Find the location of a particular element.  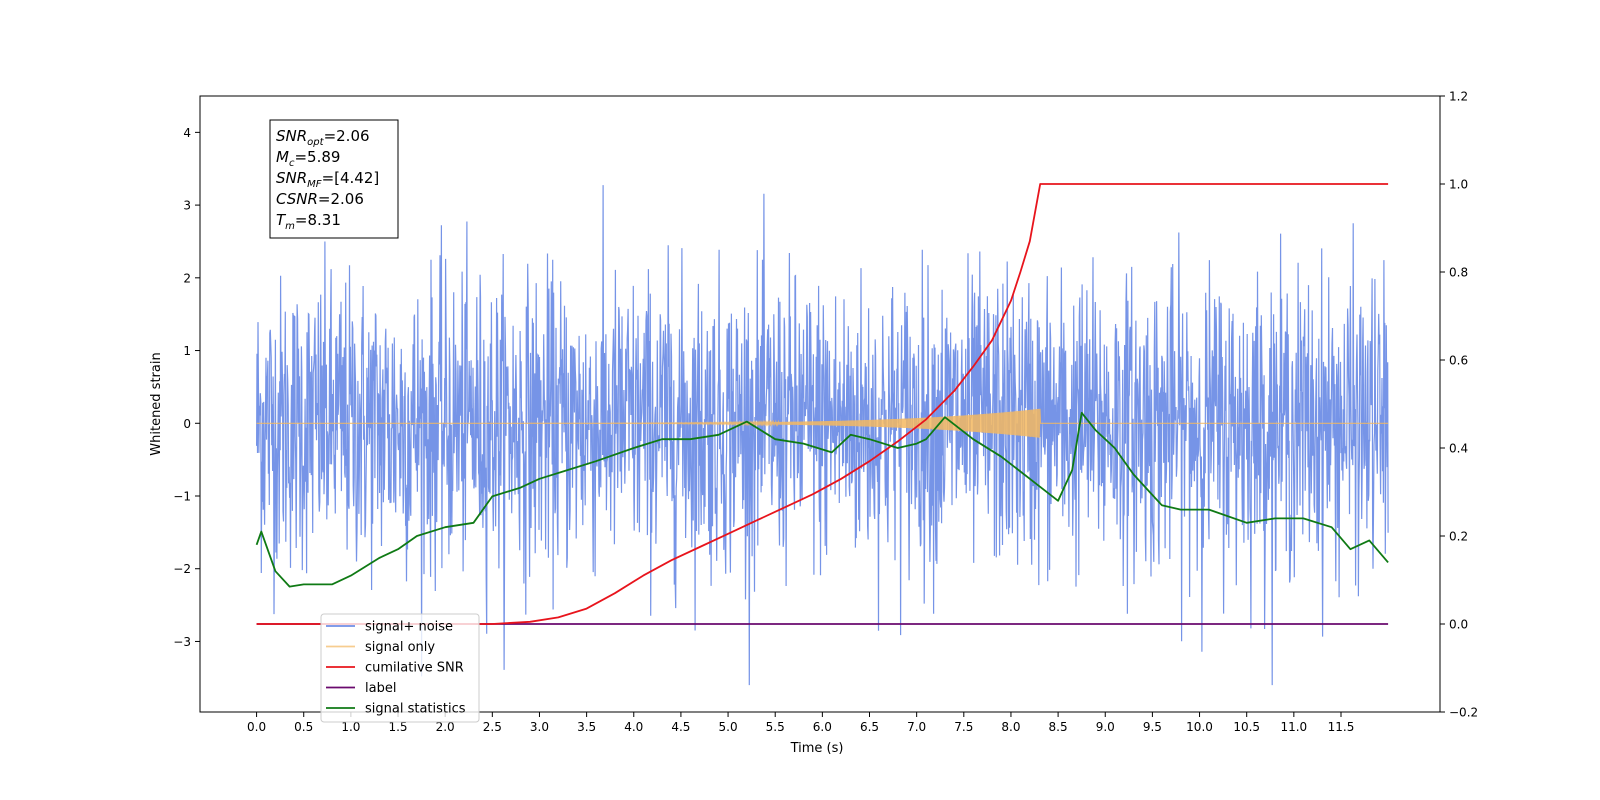

x-tick-label: 9.5 is located at coordinates (1152, 727).